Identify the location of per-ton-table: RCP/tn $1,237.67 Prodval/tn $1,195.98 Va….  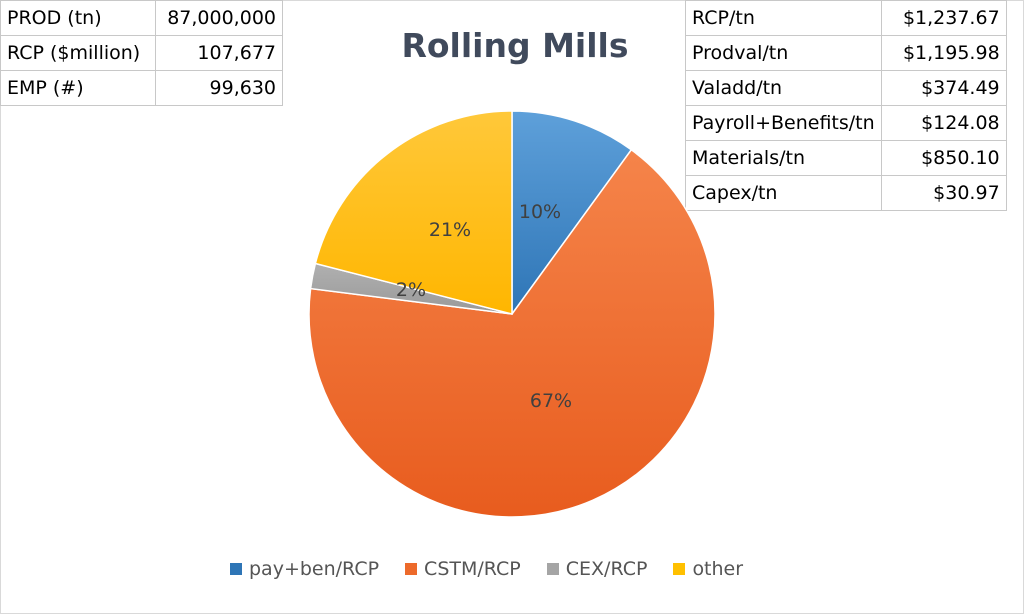
(846, 105).